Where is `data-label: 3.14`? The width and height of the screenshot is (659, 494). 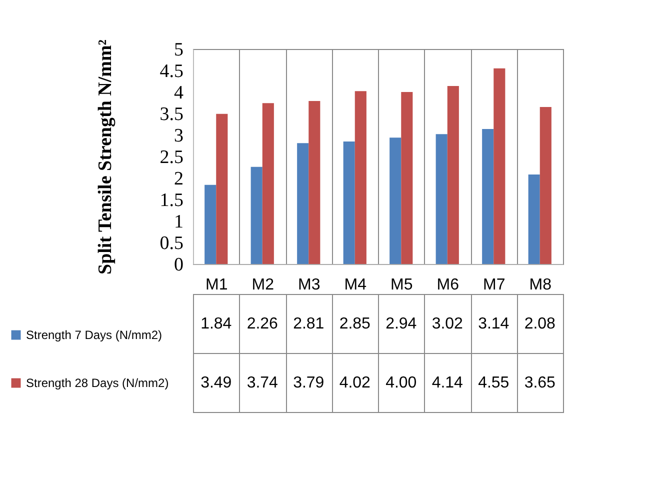 data-label: 3.14 is located at coordinates (494, 324).